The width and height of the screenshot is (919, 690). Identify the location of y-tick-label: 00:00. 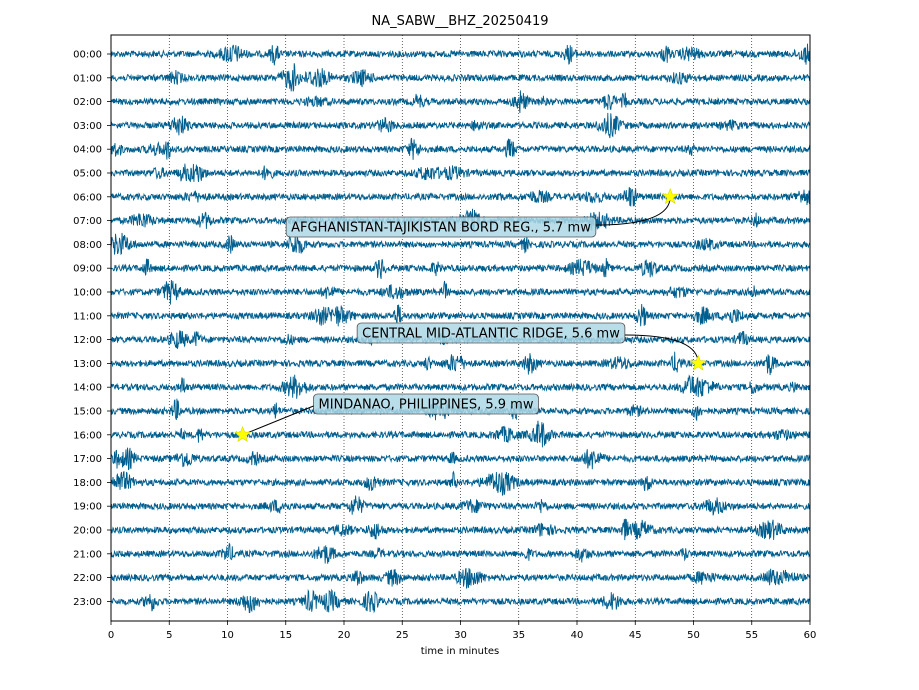
(87, 55).